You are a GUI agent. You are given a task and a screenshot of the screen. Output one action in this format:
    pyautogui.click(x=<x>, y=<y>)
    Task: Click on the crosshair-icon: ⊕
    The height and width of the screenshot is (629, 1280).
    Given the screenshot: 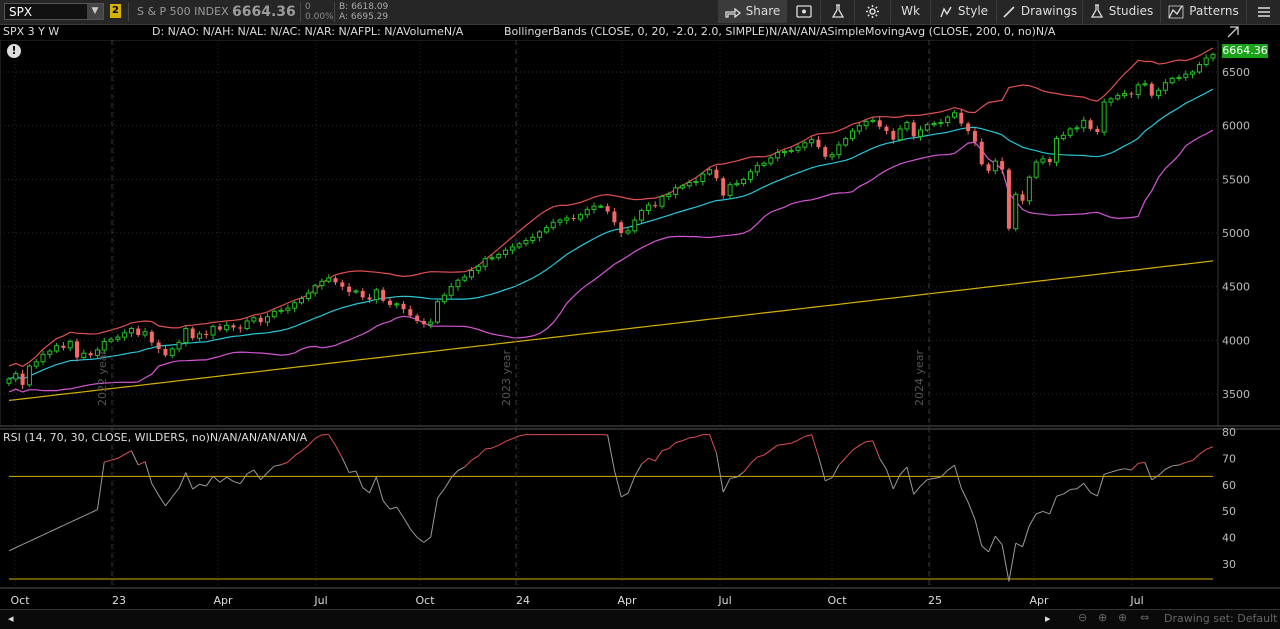 What is the action you would take?
    pyautogui.click(x=1122, y=617)
    